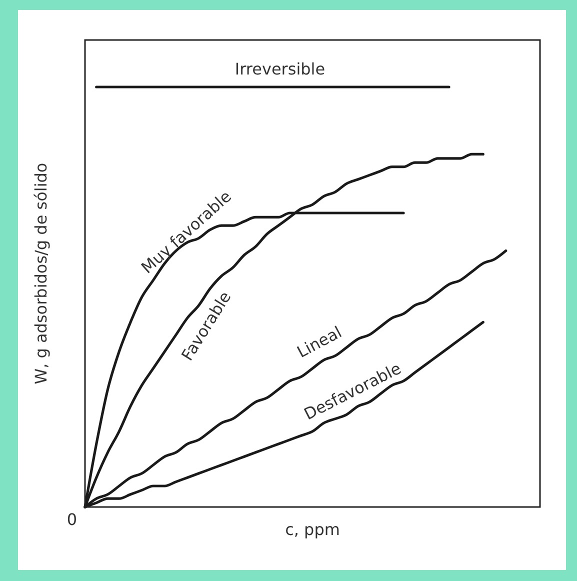  Describe the element at coordinates (280, 68) in the screenshot. I see `series-label: Irreversible` at that location.